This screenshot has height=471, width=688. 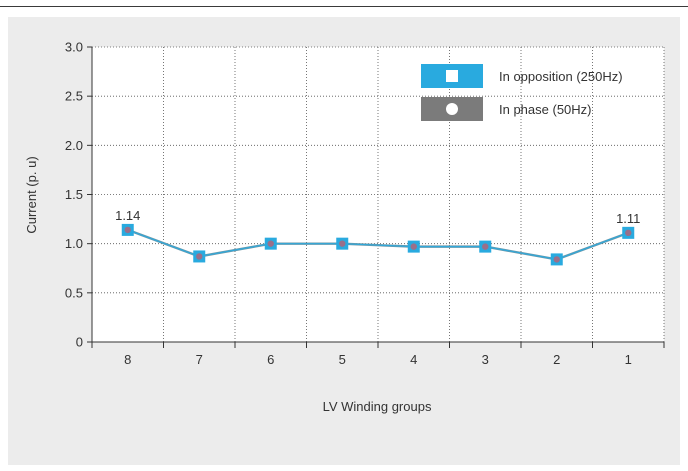 I want to click on legend-label-in-opposition: In opposition (250Hz), so click(x=561, y=76).